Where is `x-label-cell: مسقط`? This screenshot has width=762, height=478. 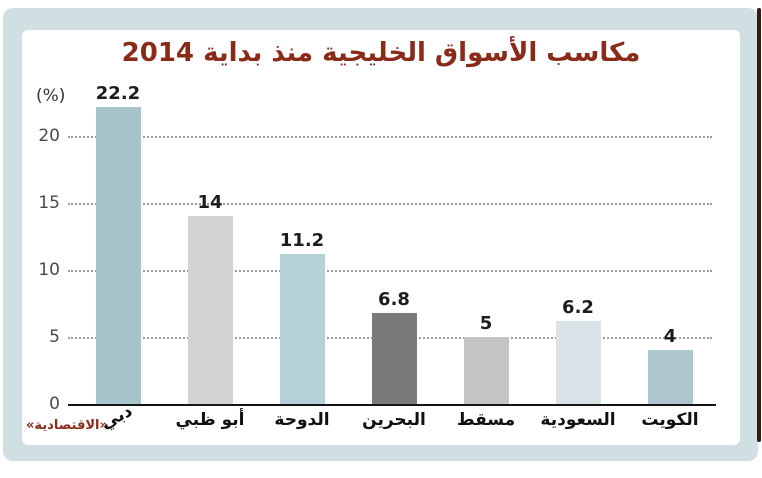
x-label-cell: مسقط is located at coordinates (486, 420).